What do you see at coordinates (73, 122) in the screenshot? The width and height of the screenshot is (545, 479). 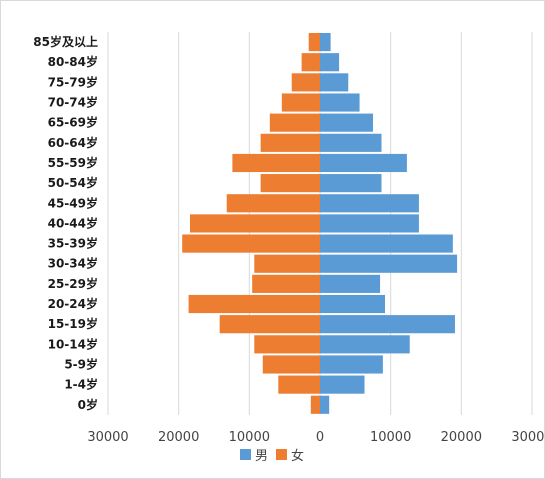 I see `category-label: 65-69岁` at bounding box center [73, 122].